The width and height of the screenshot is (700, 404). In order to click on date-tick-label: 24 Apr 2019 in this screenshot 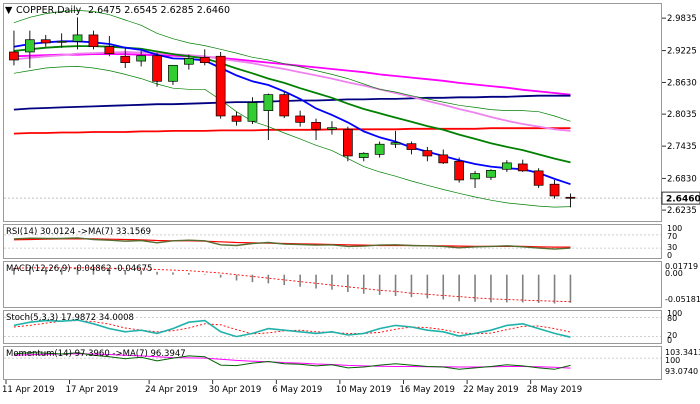, I will do `click(171, 390)`.